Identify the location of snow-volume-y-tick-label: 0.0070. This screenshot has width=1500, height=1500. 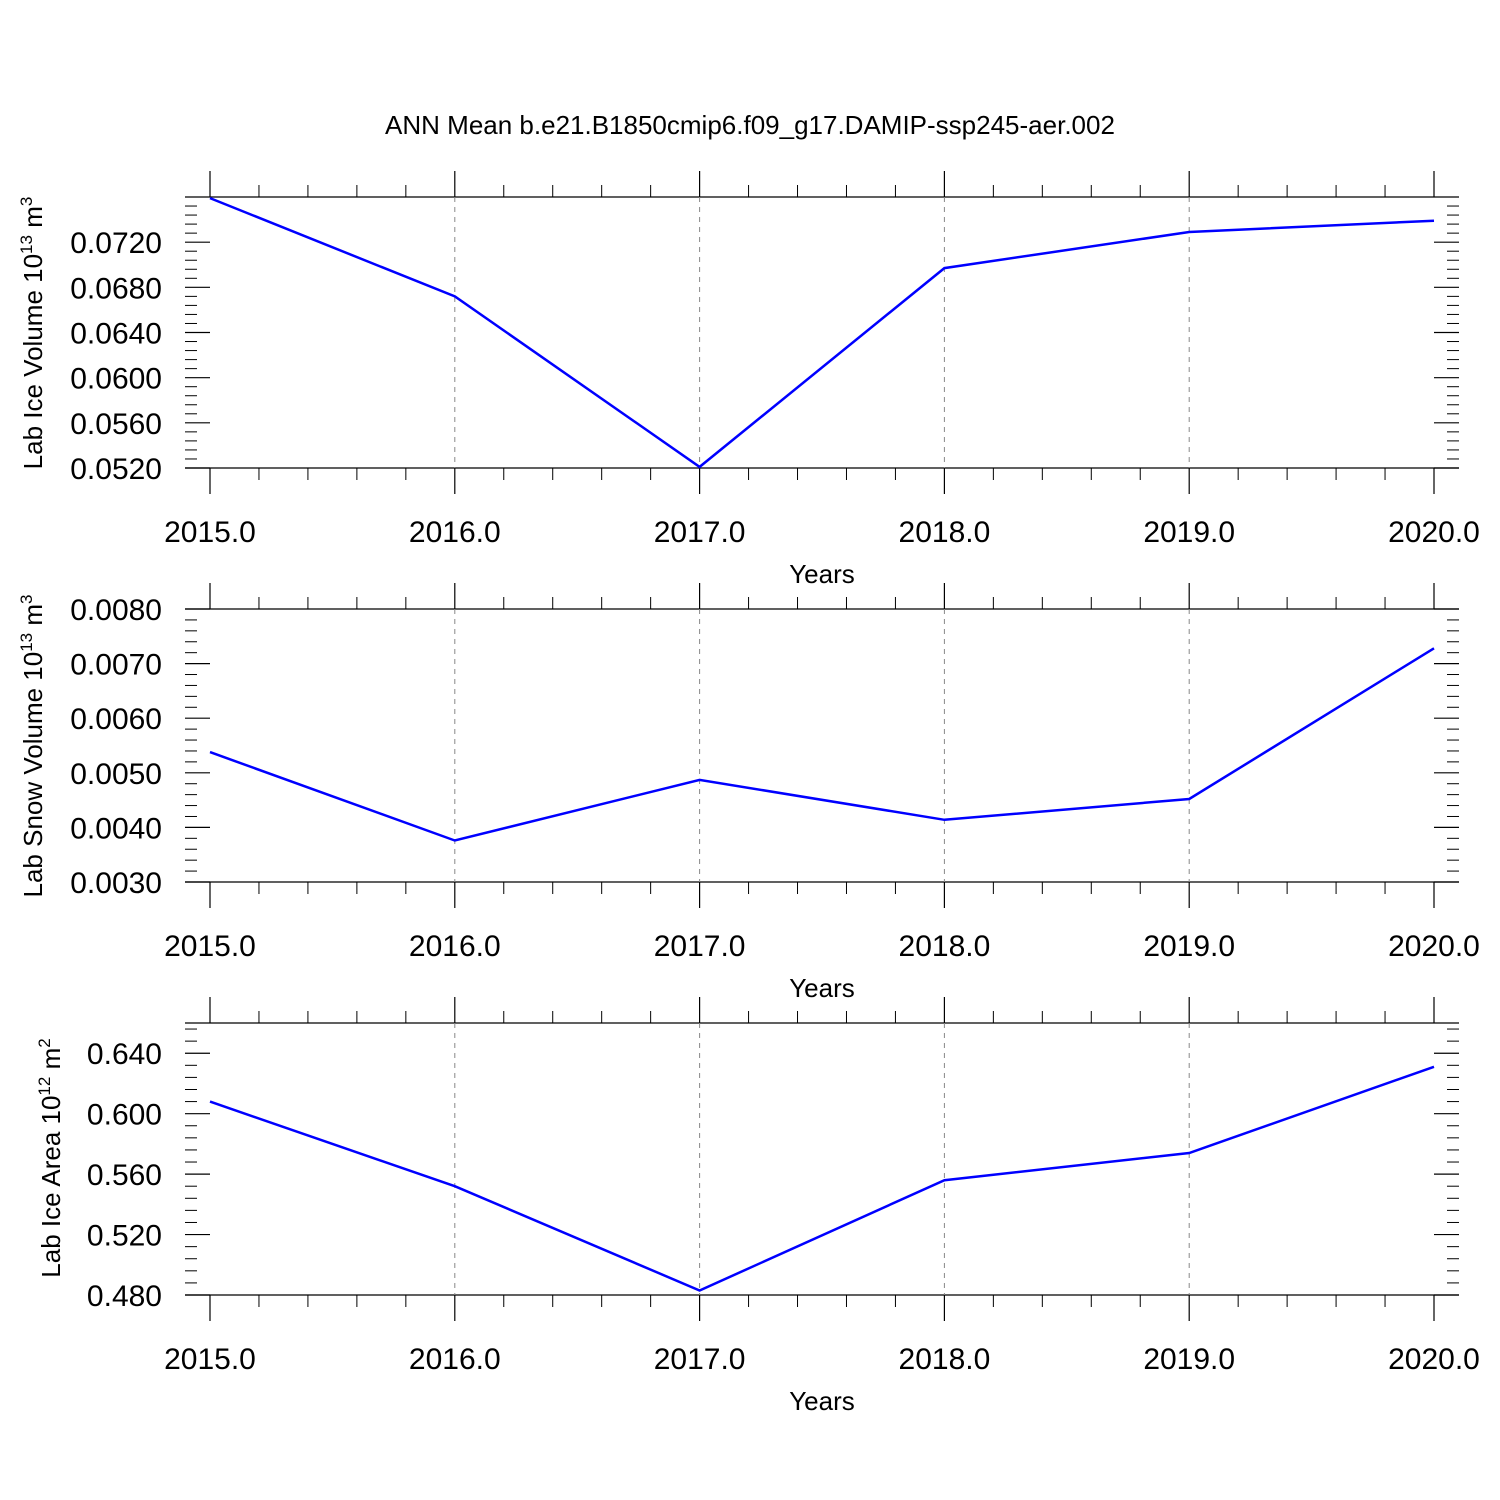
(116, 665).